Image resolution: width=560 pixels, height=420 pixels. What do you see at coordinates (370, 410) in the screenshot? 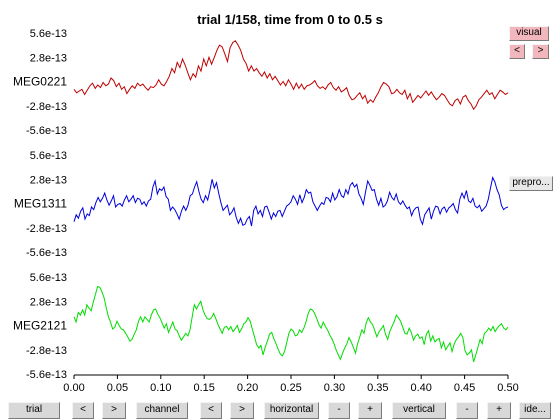
I see `horizontal-plus-button: +` at bounding box center [370, 410].